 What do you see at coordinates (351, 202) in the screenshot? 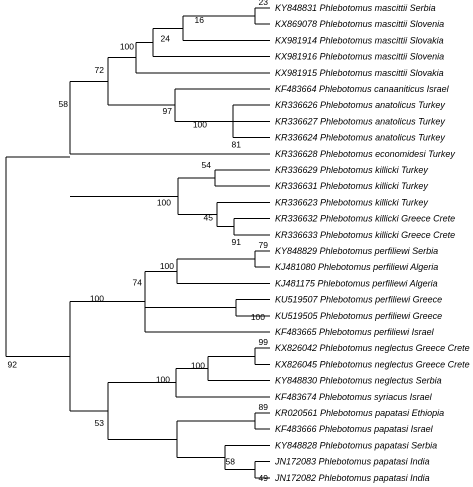
I see `taxon-label: KR336623 Phlebotomus killicki Turkey` at bounding box center [351, 202].